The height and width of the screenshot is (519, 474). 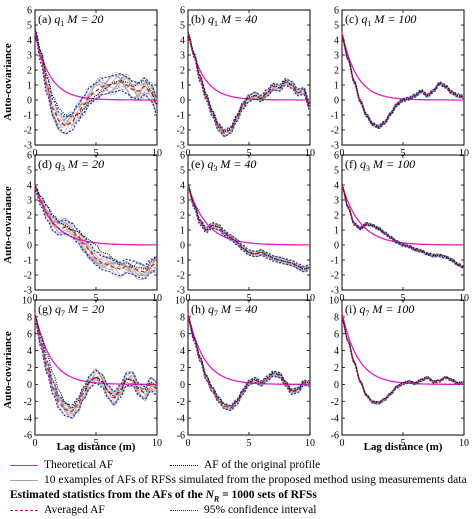 I want to click on plot-frame, so click(x=403, y=77).